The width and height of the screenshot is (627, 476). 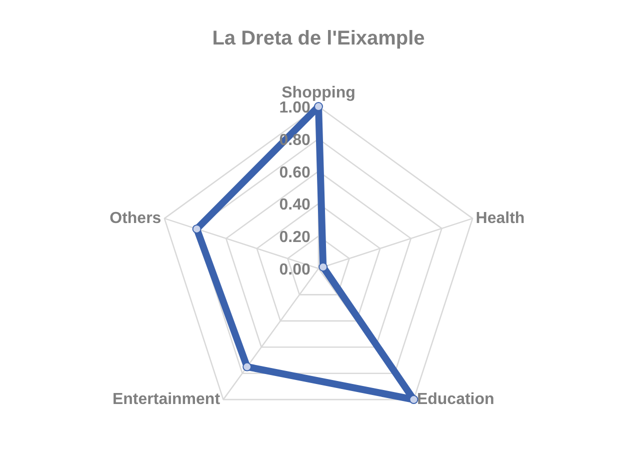 What do you see at coordinates (500, 218) in the screenshot?
I see `spoke-label: Health` at bounding box center [500, 218].